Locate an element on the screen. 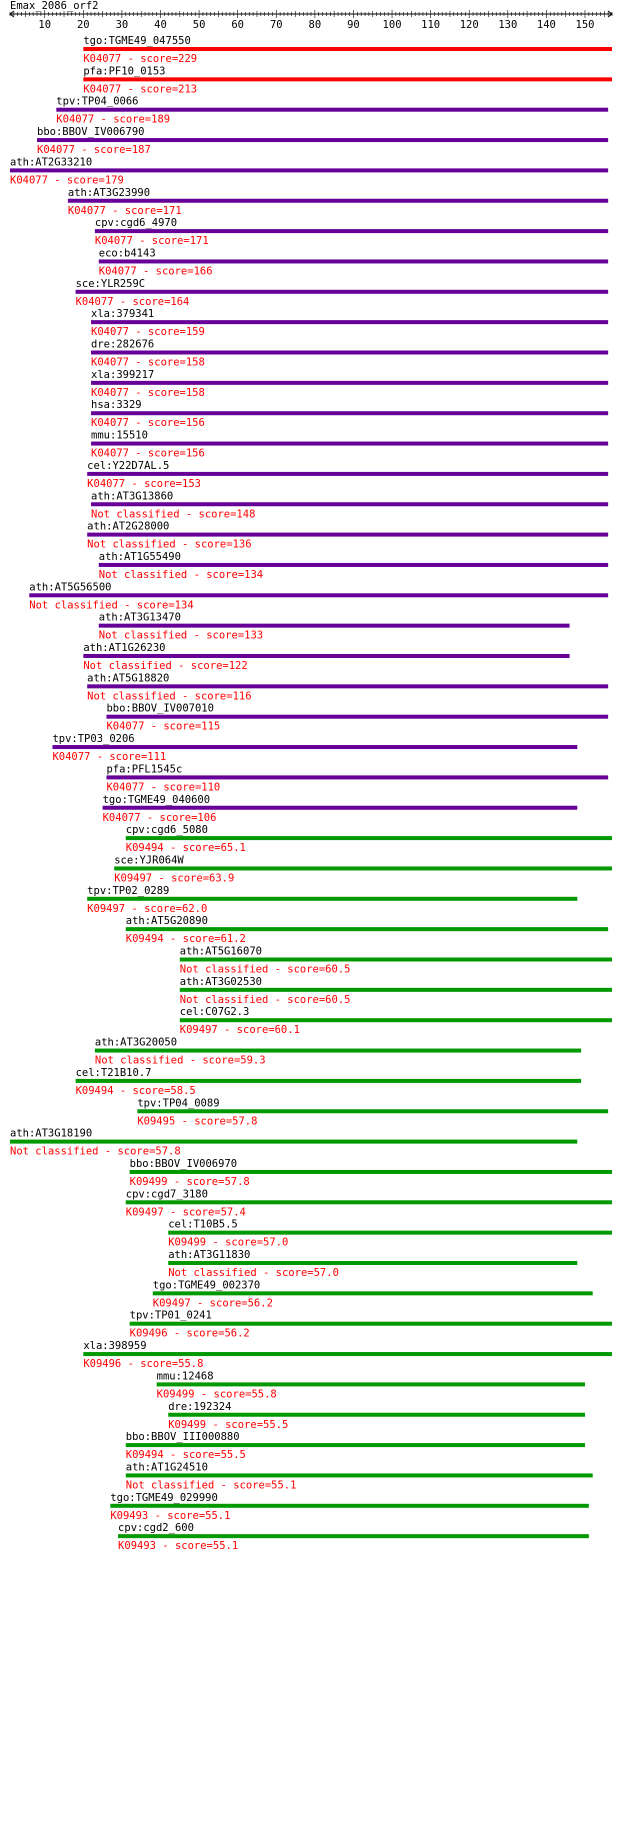 The height and width of the screenshot is (1841, 620). hit-name-link: cpv:cgd7_3180 is located at coordinates (167, 1194).